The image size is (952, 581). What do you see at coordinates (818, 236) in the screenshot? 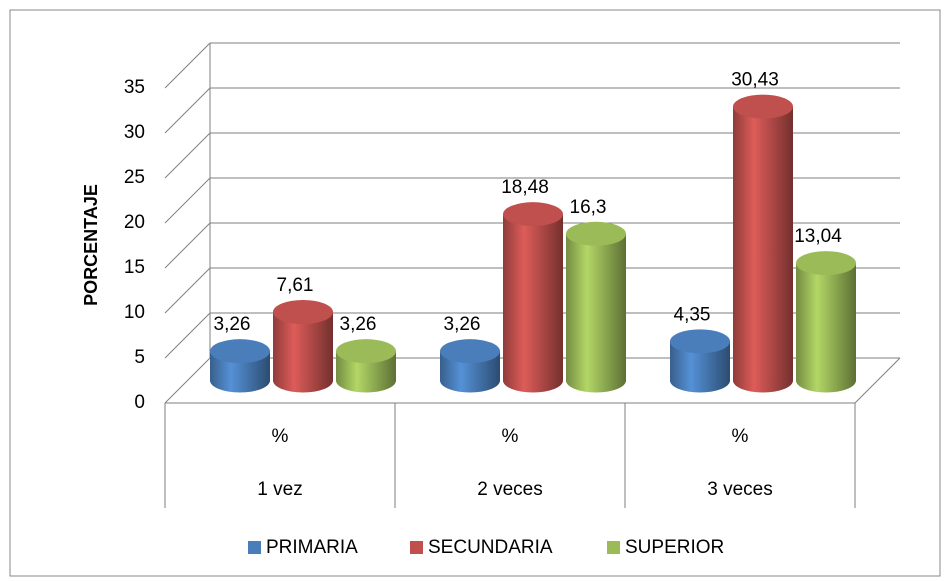
I see `data-label: 13,04` at bounding box center [818, 236].